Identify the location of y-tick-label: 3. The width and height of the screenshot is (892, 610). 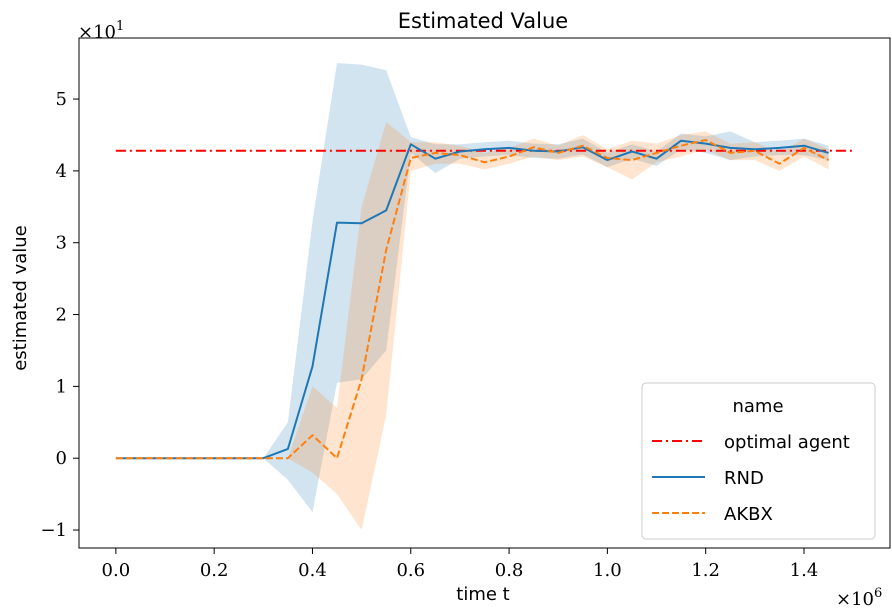
(61, 243).